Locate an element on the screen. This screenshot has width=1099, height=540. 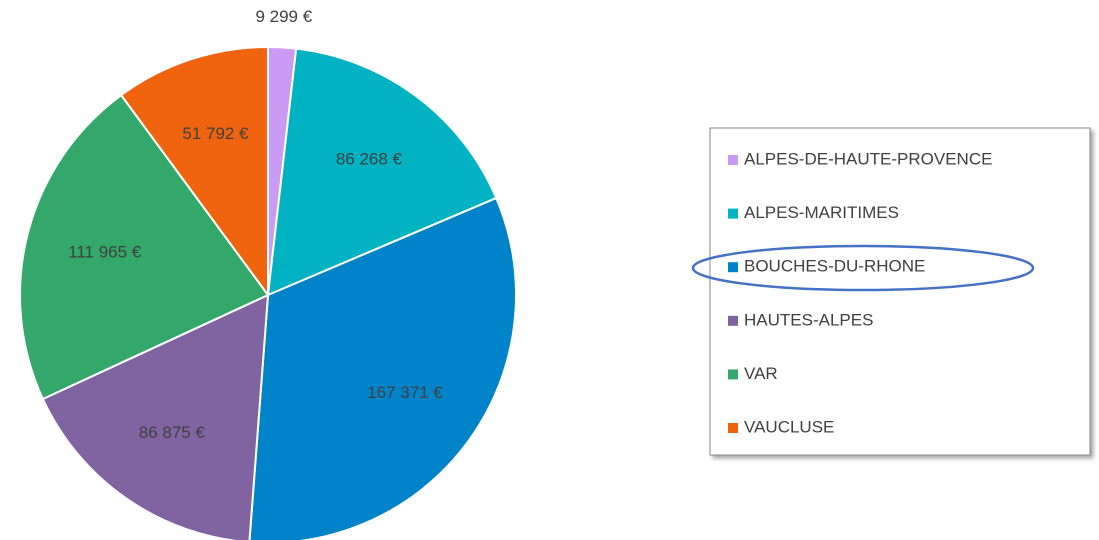
data-label: 86 875 € is located at coordinates (172, 432).